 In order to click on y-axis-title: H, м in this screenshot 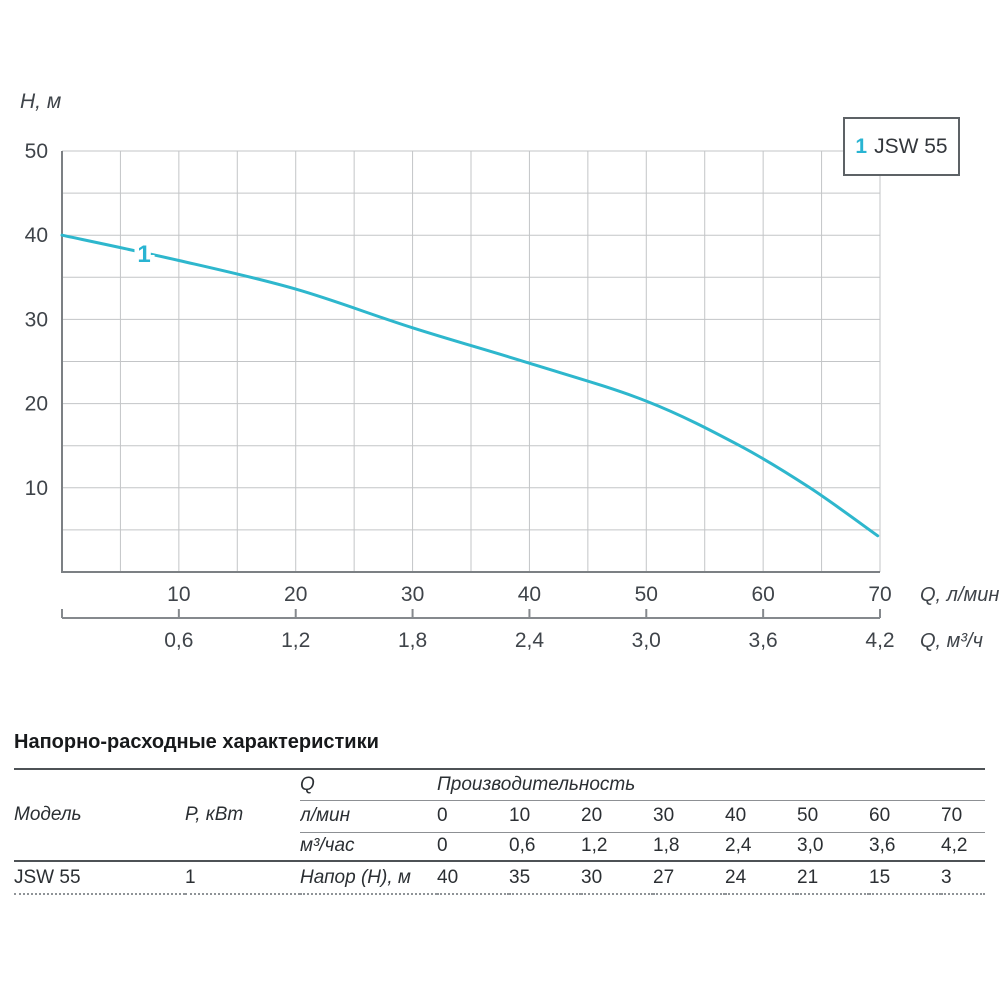, I will do `click(41, 101)`.